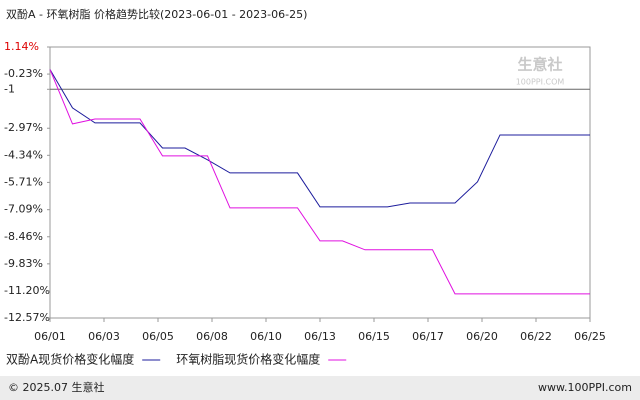 The width and height of the screenshot is (640, 400). I want to click on y-tick-label: -7.09%, so click(23, 209).